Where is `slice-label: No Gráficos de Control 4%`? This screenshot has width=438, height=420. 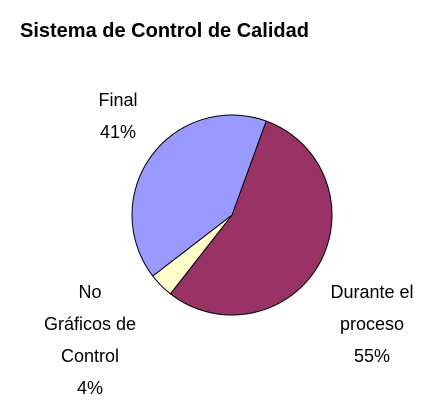
slice-label: No Gráficos de Control 4% is located at coordinates (90, 340).